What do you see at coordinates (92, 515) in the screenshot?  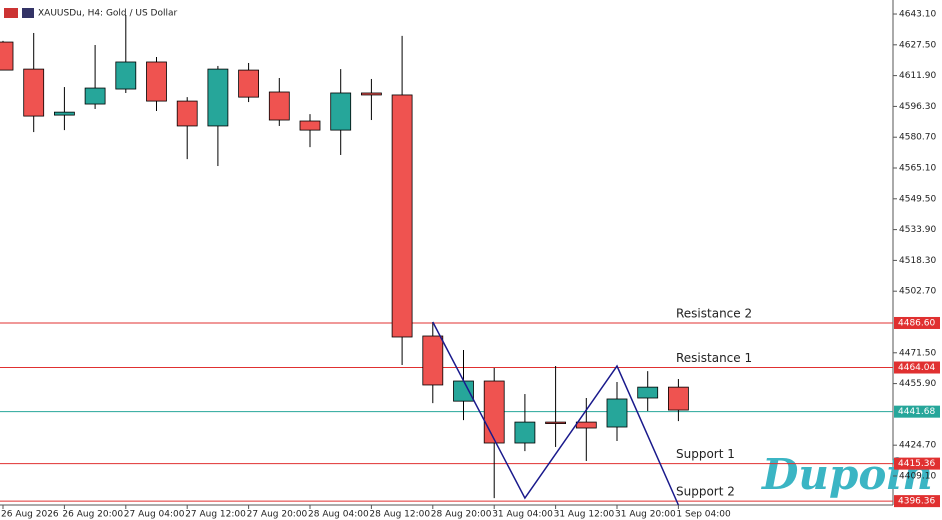 I see `x-tick-label: 26 Aug 20:00` at bounding box center [92, 515].